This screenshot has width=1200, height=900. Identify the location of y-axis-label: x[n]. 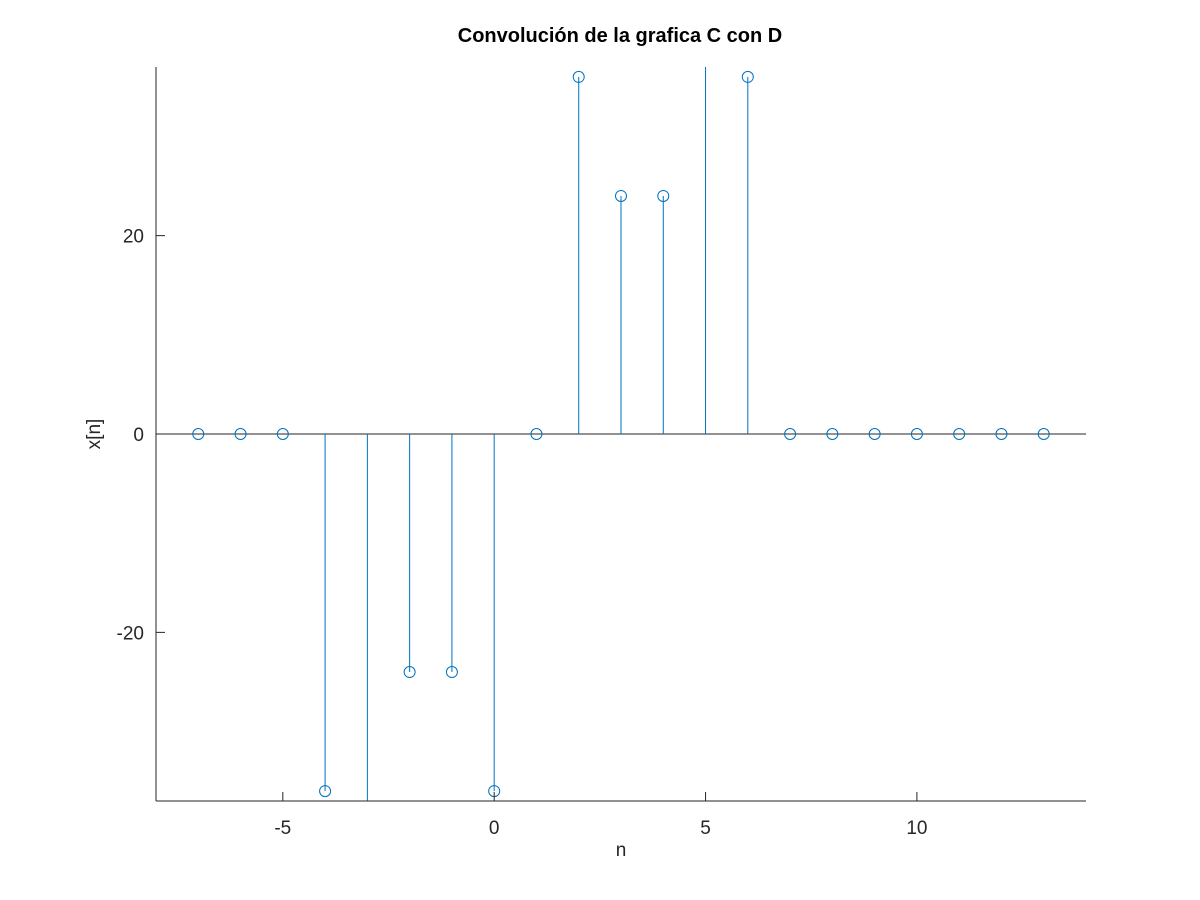
(94, 434).